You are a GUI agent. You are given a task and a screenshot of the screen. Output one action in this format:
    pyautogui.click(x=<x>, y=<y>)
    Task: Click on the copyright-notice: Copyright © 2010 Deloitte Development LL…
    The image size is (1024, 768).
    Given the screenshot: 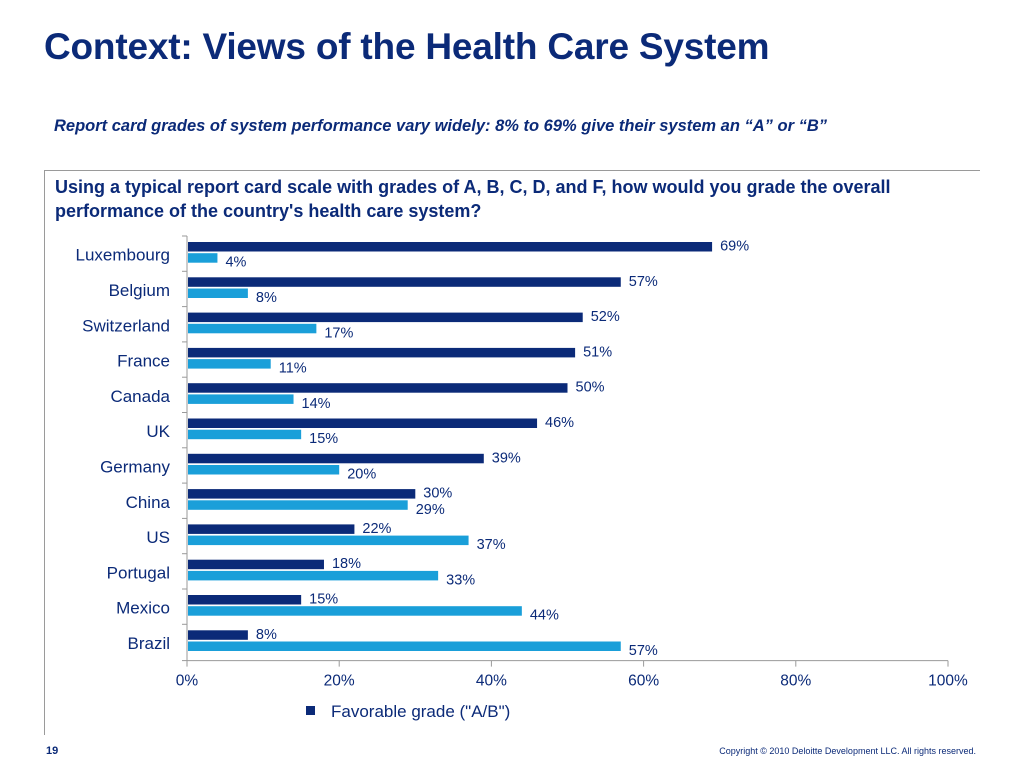 What is the action you would take?
    pyautogui.click(x=847, y=751)
    